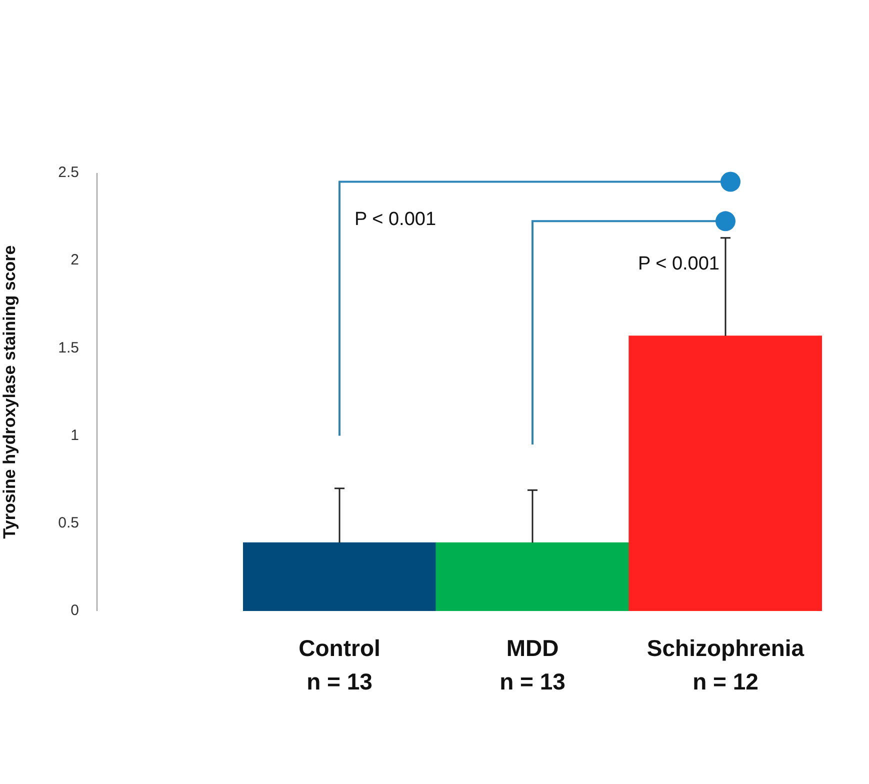 Image resolution: width=869 pixels, height=784 pixels. What do you see at coordinates (74, 260) in the screenshot?
I see `y-tick-label: 2` at bounding box center [74, 260].